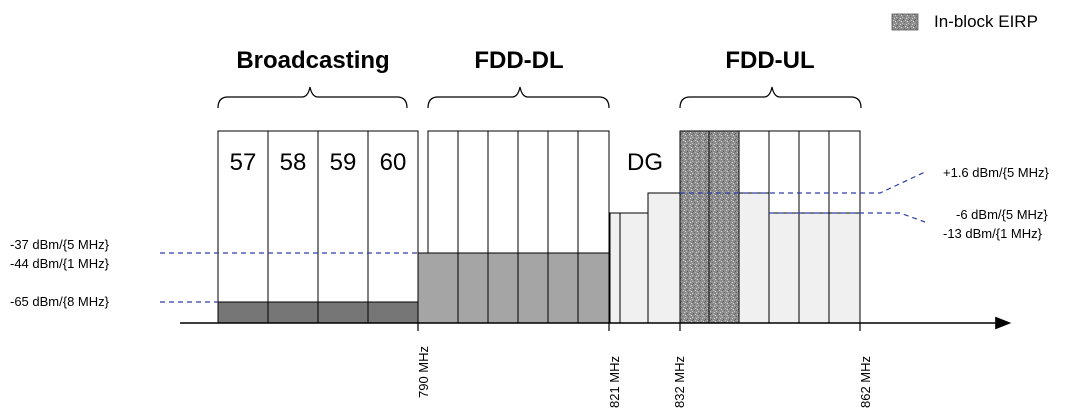 Image resolution: width=1088 pixels, height=417 pixels. I want to click on limit-label-b: -44 dBm/{1 MHz}, so click(60, 263).